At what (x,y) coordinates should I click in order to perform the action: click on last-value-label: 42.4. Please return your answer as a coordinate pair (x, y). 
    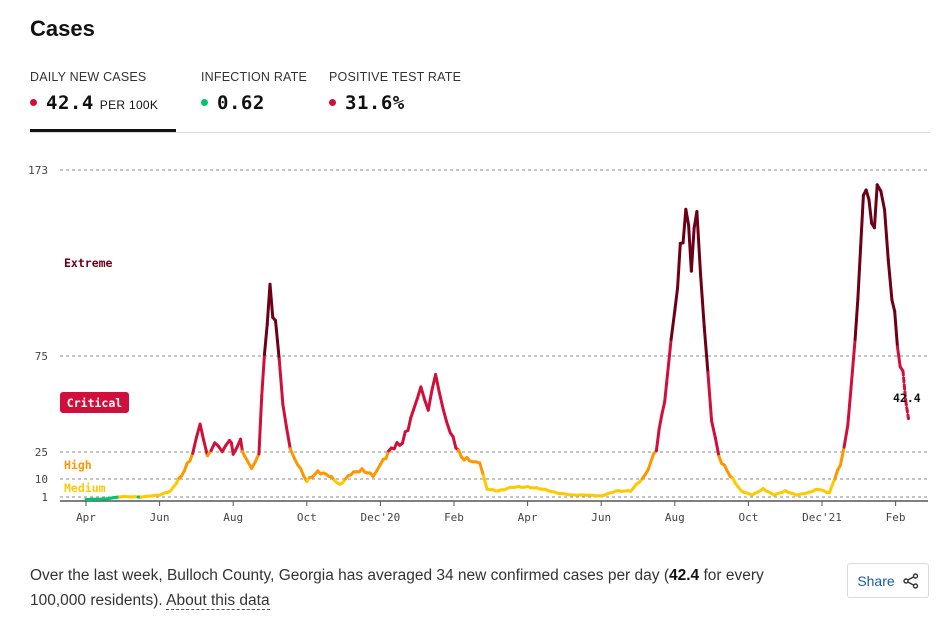
    Looking at the image, I should click on (907, 398).